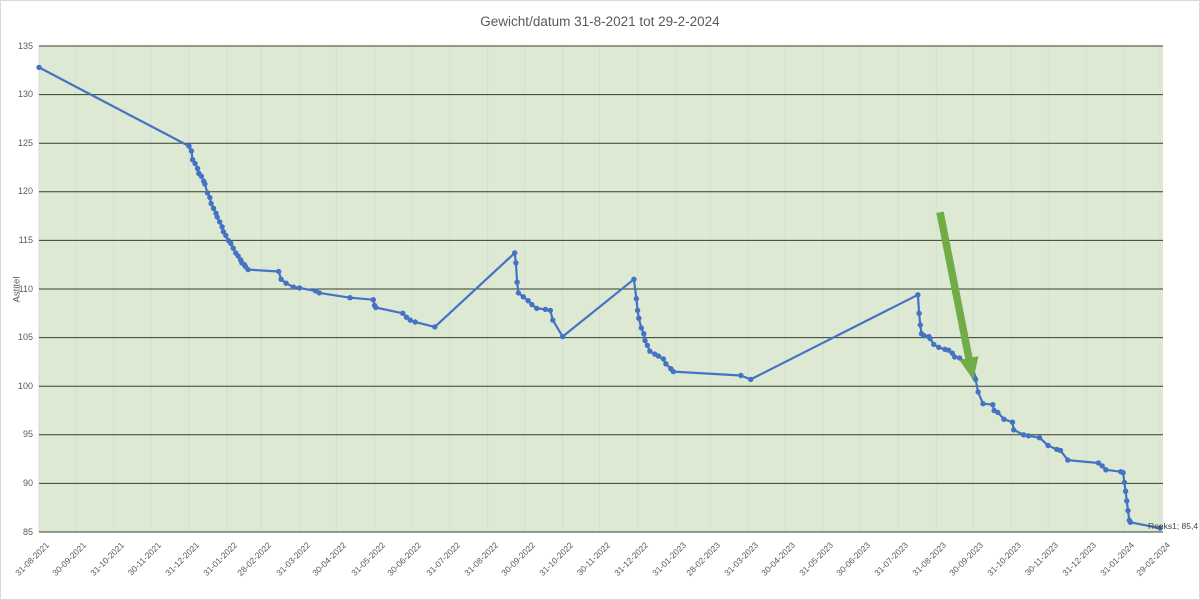 Image resolution: width=1200 pixels, height=600 pixels. What do you see at coordinates (25, 385) in the screenshot?
I see `y-tick-label: 100` at bounding box center [25, 385].